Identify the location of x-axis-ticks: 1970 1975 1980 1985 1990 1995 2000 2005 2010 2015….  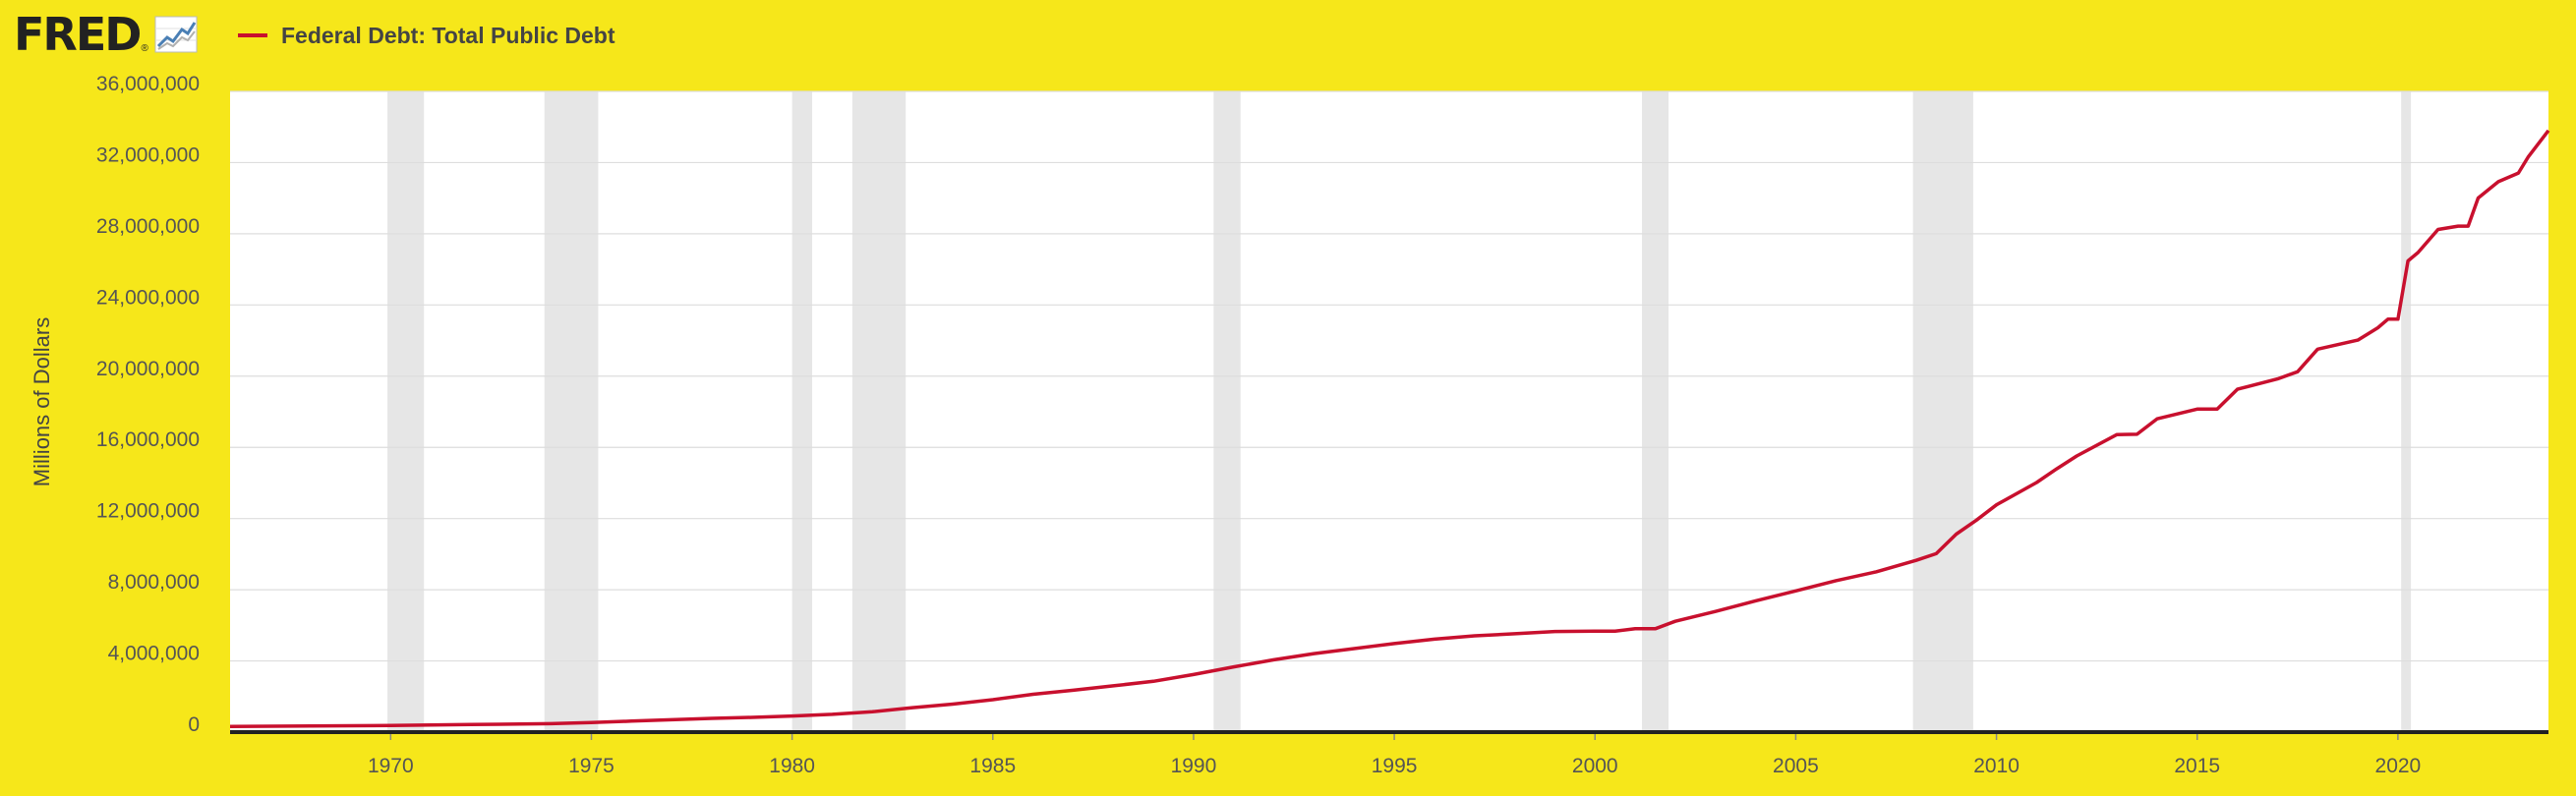
(1394, 754).